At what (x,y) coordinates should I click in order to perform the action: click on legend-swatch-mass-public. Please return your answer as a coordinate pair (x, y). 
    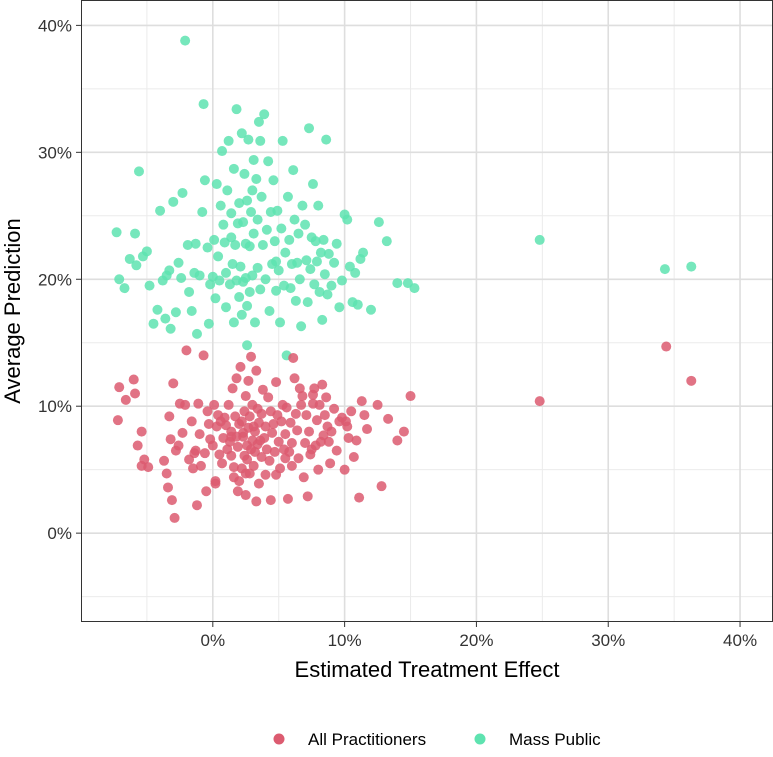
    Looking at the image, I should click on (480, 739).